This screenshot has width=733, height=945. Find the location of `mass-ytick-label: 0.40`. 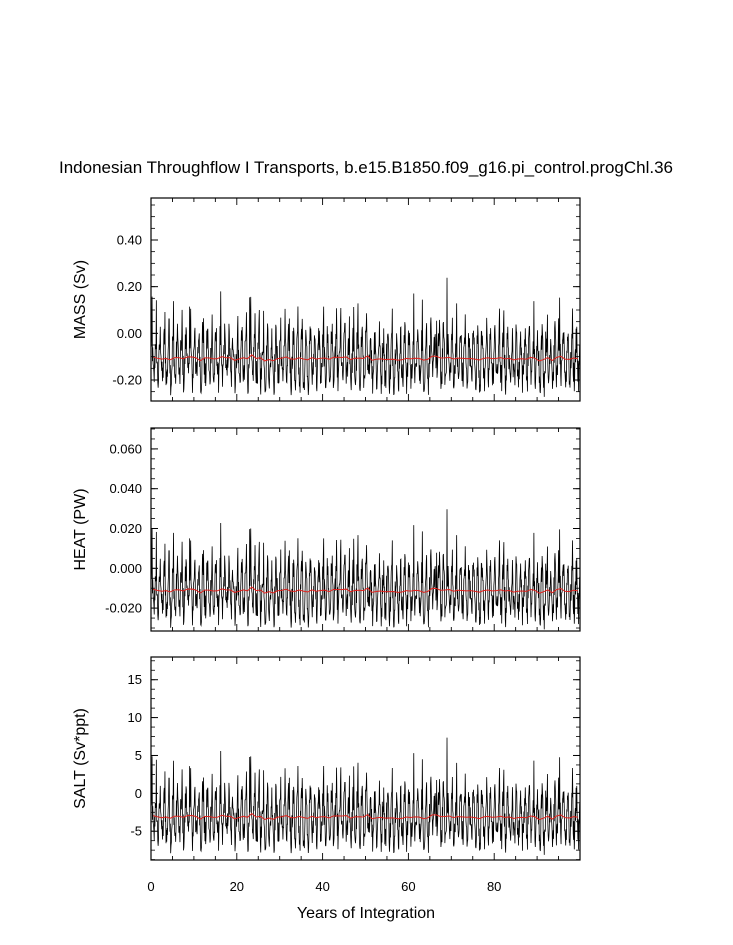

mass-ytick-label: 0.40 is located at coordinates (129, 240).